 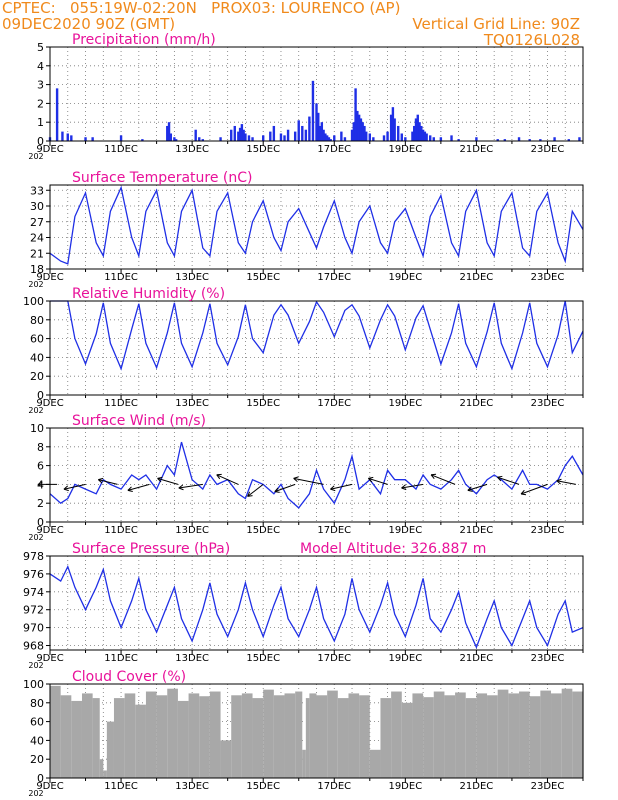 I want to click on pressure-frame, so click(x=316, y=603).